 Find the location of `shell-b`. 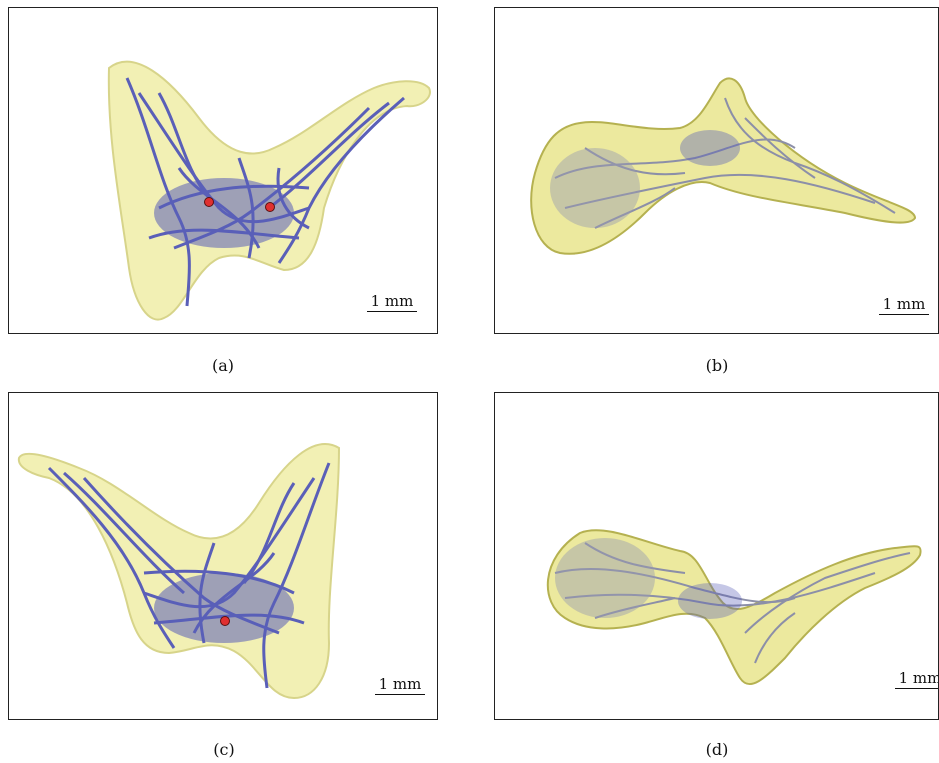

shell-b is located at coordinates (723, 166).